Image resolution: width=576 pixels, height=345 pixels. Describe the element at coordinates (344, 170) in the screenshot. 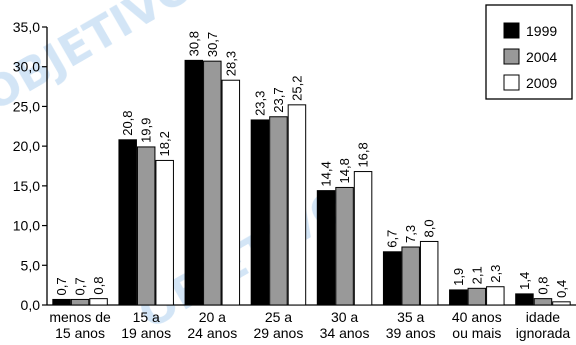

I see `data-label: 14,8` at that location.